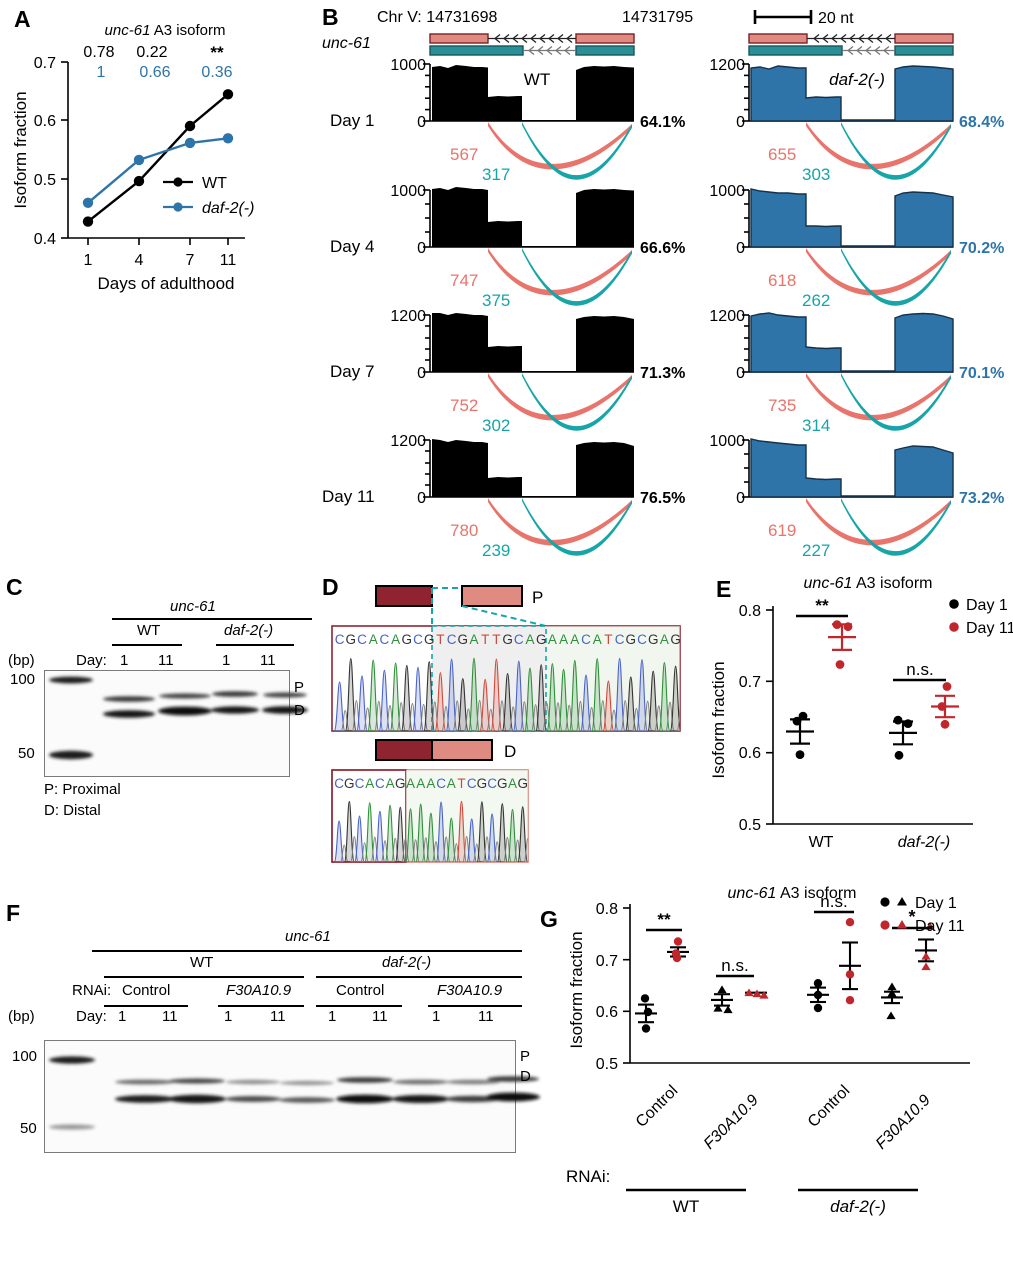 This screenshot has height=1280, width=1013. I want to click on panel-b-row-label-day7: Day 7, so click(352, 371).